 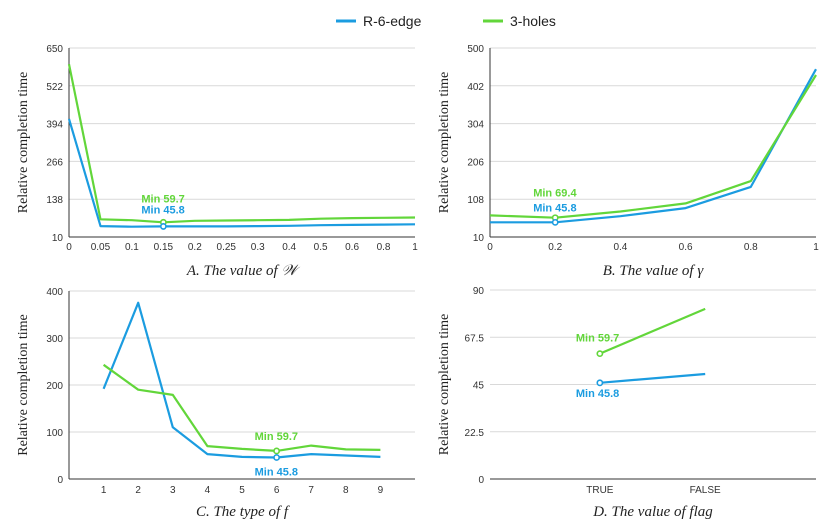 I want to click on panel-caption: A. The value of 𝒲, so click(x=243, y=271).